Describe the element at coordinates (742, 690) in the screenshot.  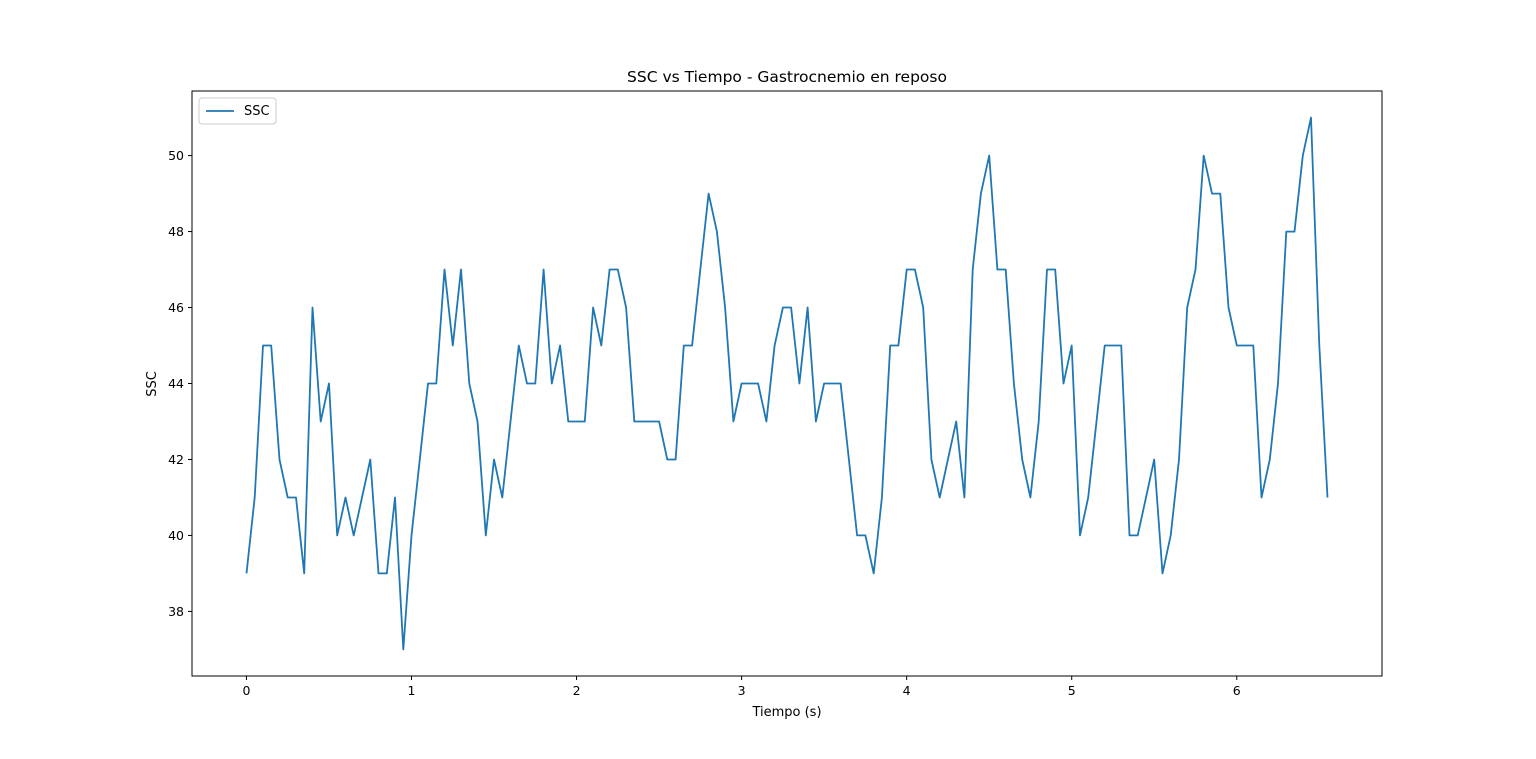
I see `x-tick-label: 3` at that location.